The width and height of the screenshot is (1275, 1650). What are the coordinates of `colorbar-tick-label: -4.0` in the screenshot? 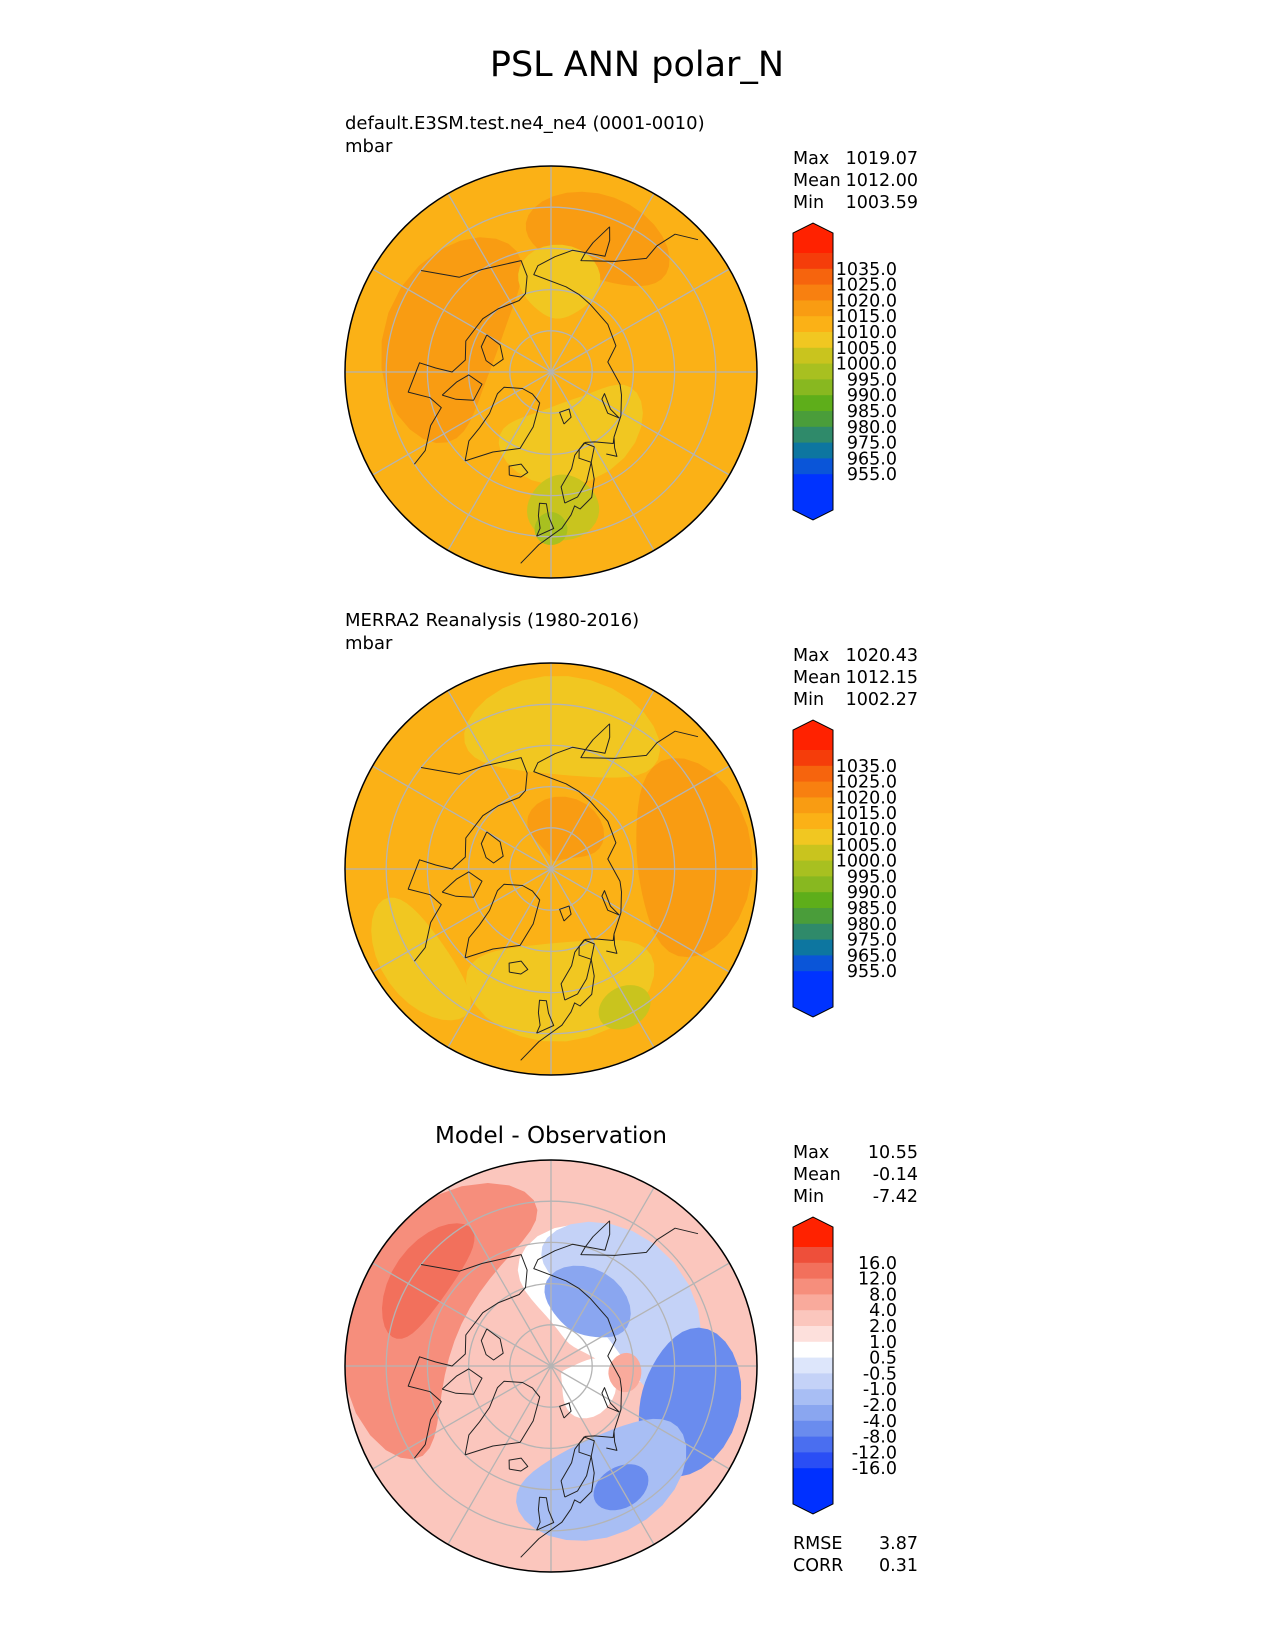 It's located at (880, 1422).